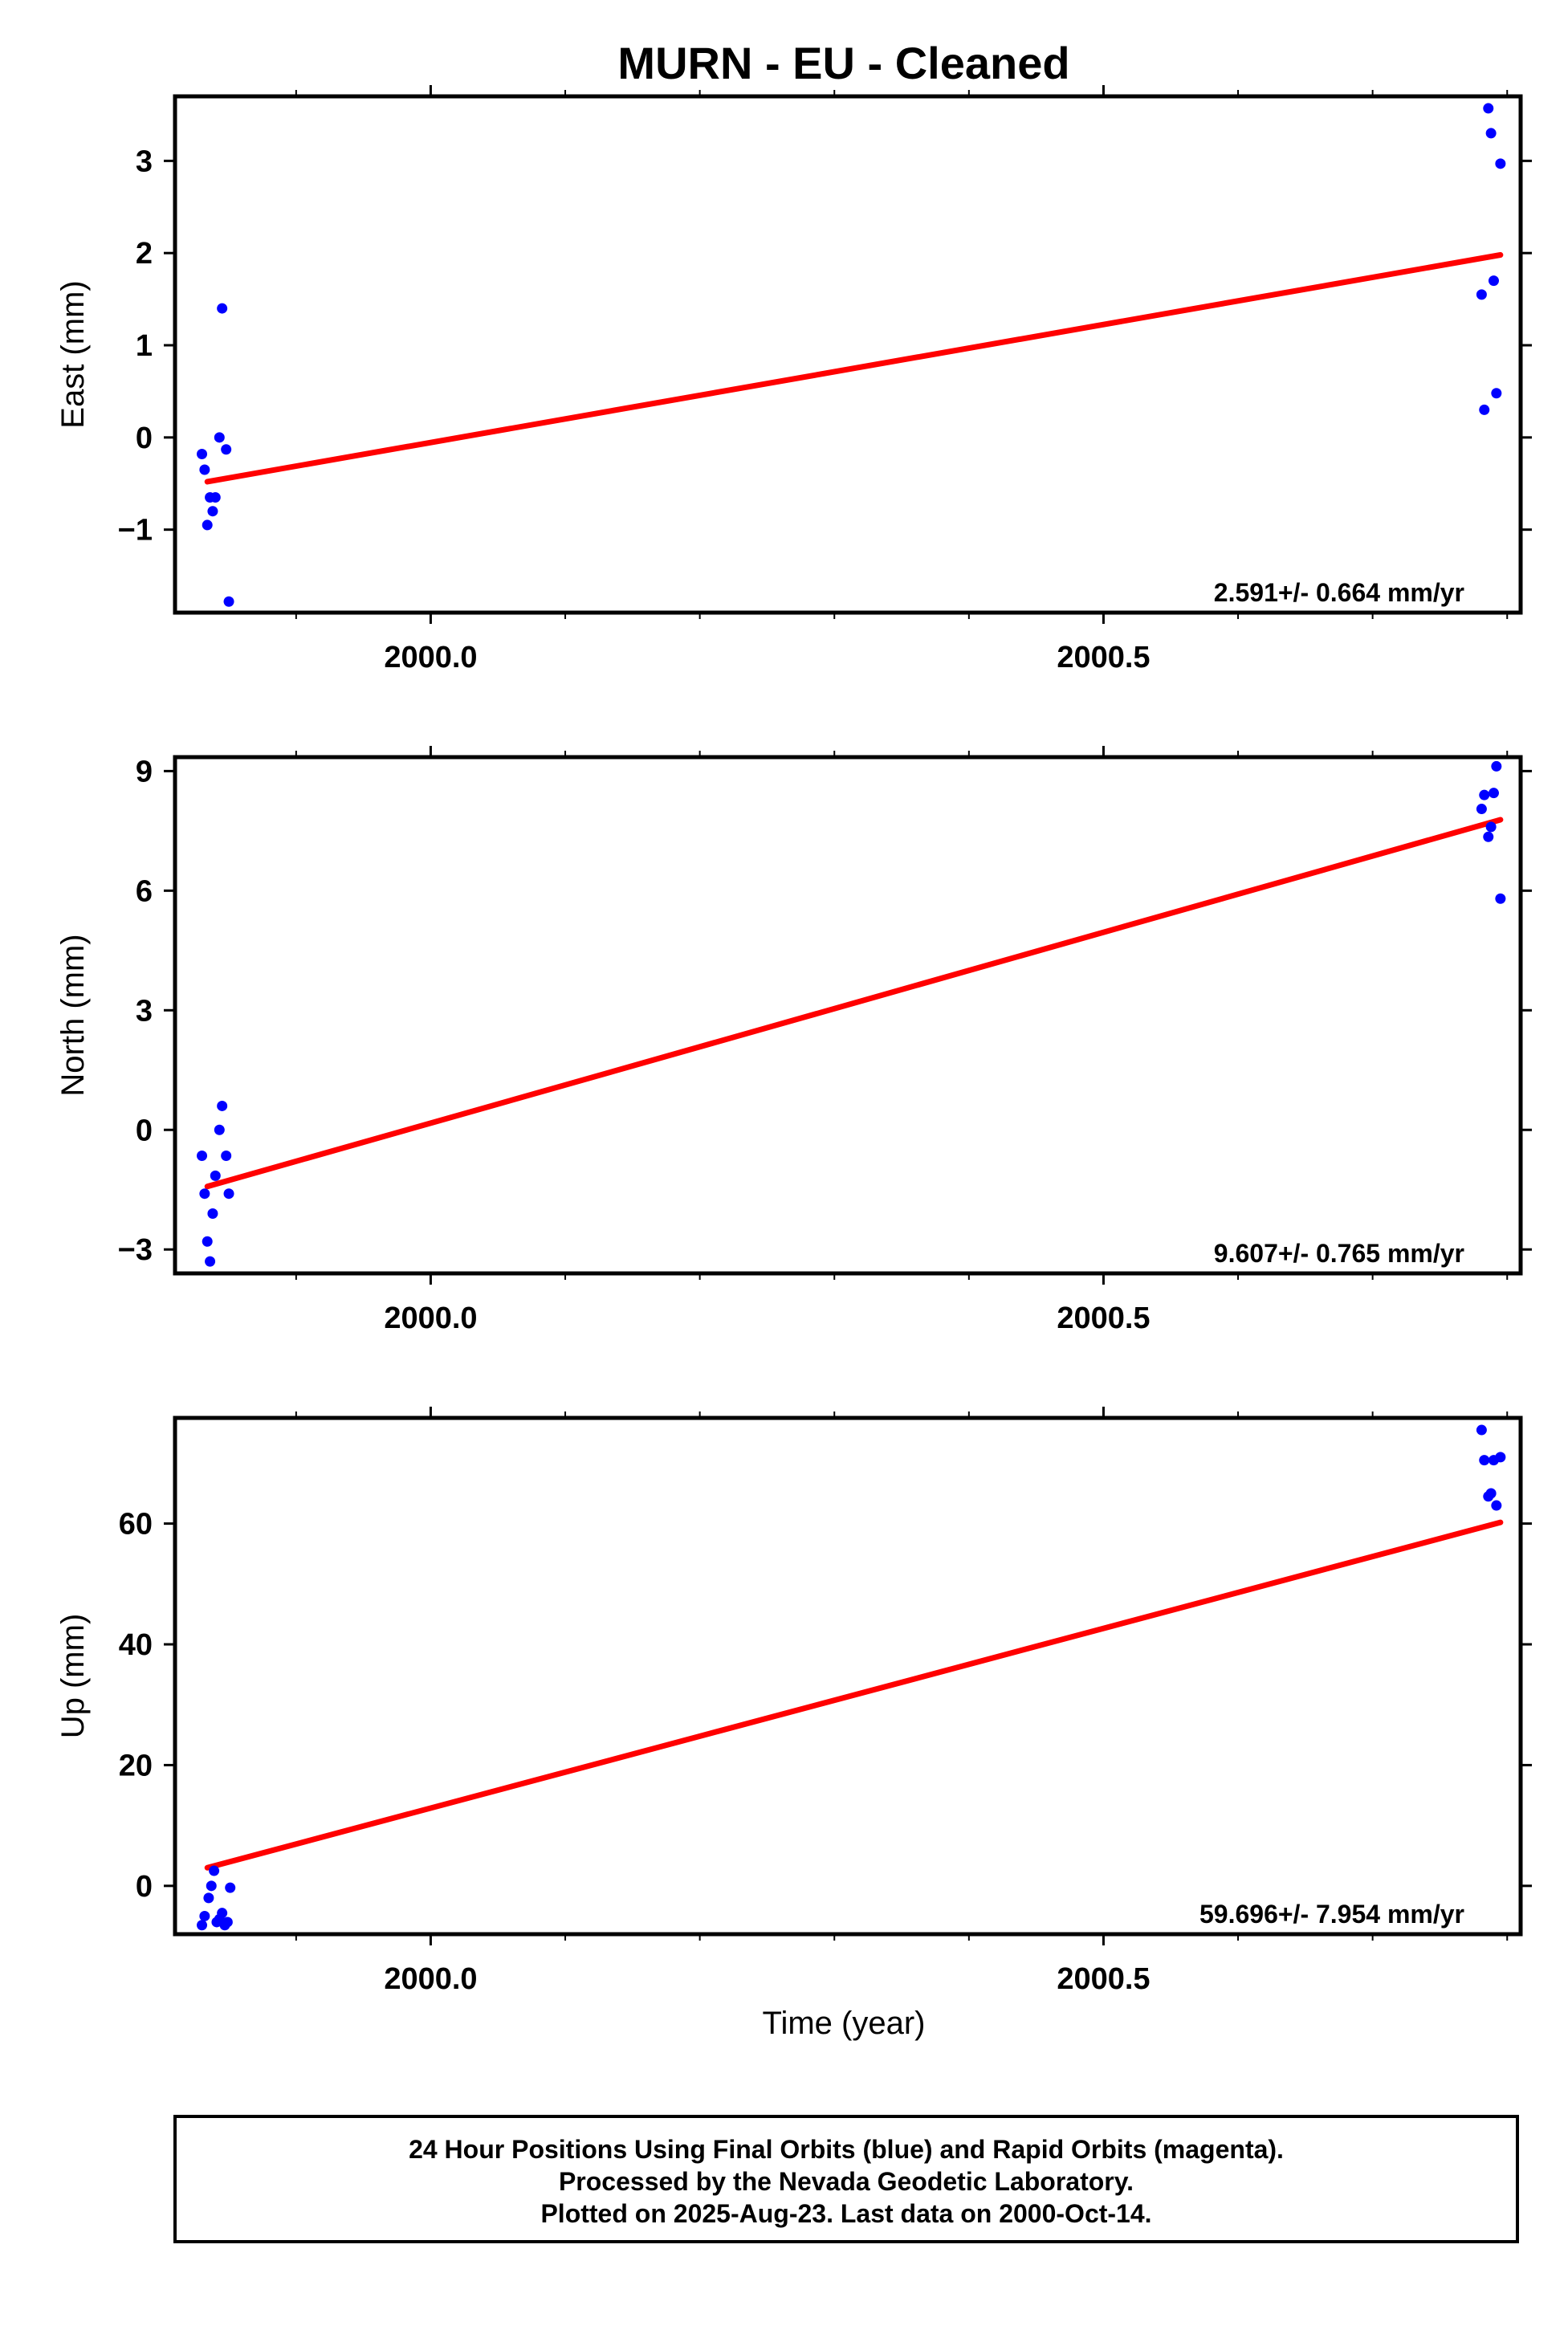  Describe the element at coordinates (135, 1250) in the screenshot. I see `north-y-tick-label: −3` at that location.